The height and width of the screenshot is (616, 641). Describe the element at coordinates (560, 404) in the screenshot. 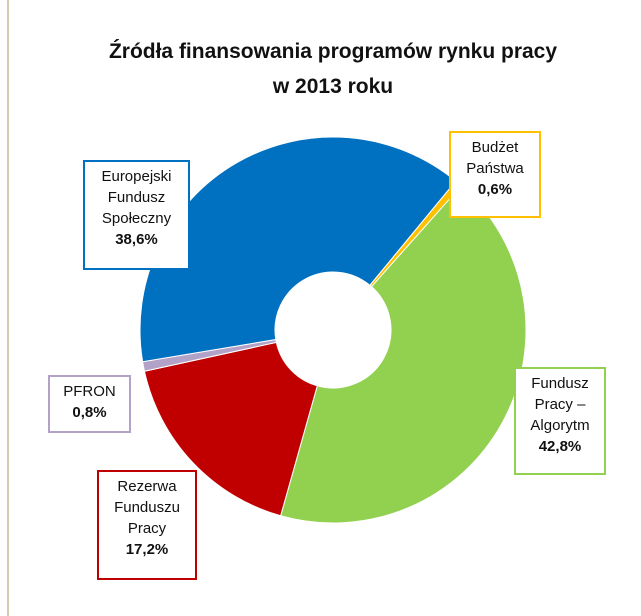

I see `label-name: Fundusz Pracy – Algorytm` at that location.